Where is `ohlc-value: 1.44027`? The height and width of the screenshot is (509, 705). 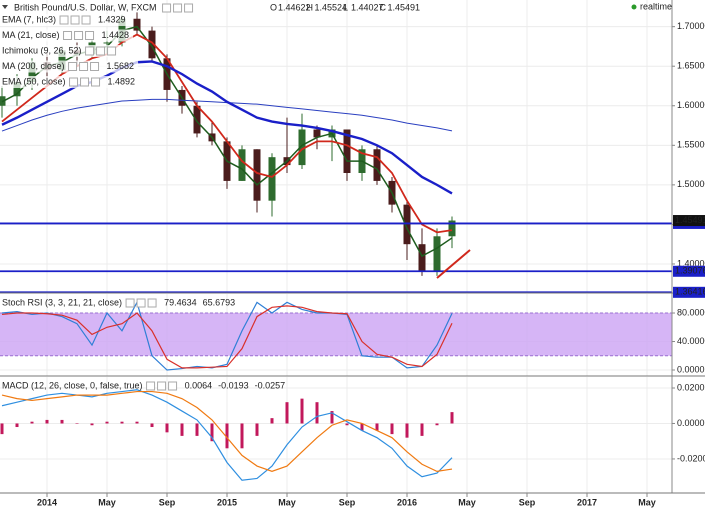
ohlc-value: 1.44027 is located at coordinates (367, 7).